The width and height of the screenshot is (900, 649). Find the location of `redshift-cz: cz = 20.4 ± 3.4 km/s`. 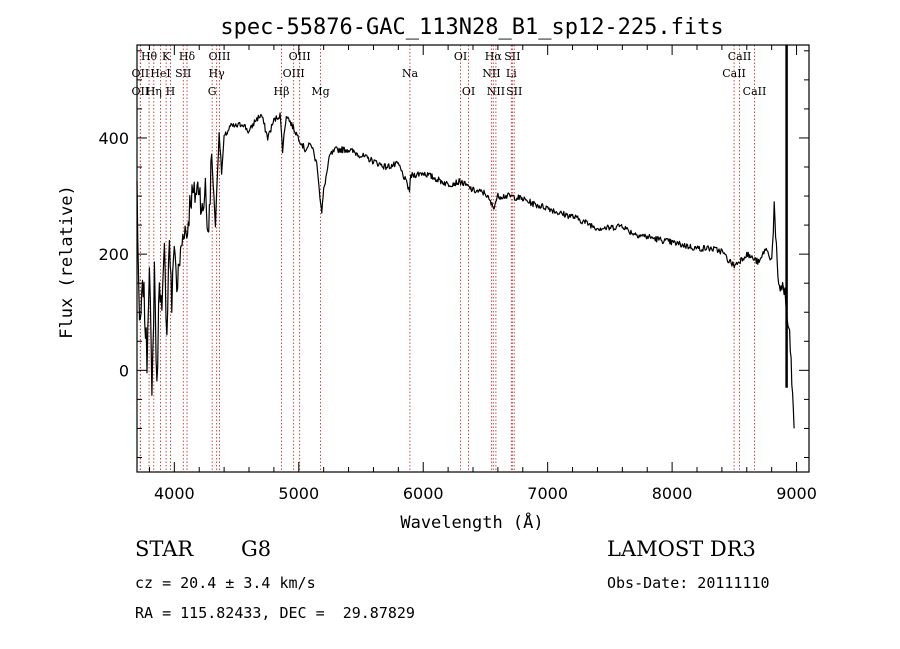

redshift-cz: cz = 20.4 ± 3.4 km/s is located at coordinates (225, 583).